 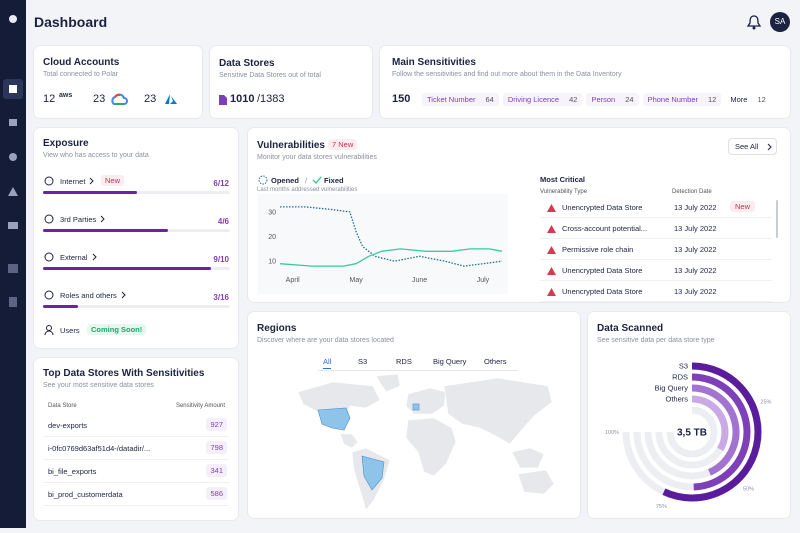 What do you see at coordinates (13, 268) in the screenshot?
I see `nav-report` at bounding box center [13, 268].